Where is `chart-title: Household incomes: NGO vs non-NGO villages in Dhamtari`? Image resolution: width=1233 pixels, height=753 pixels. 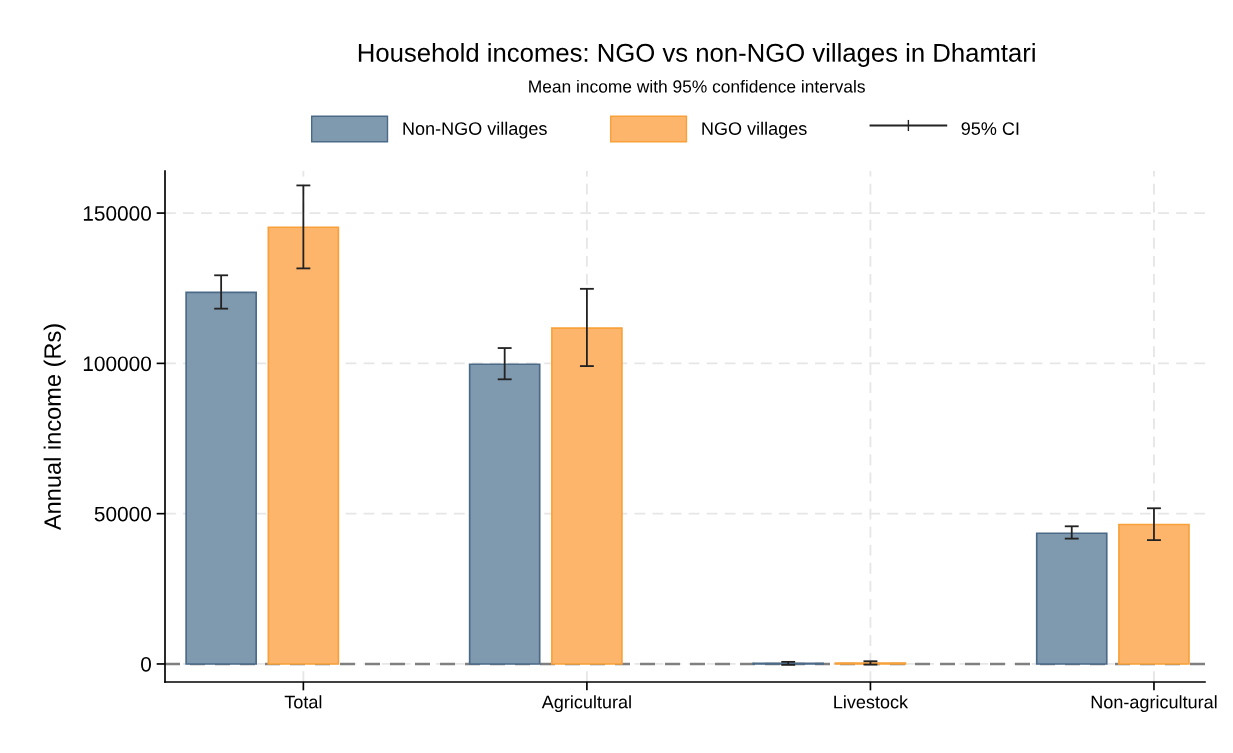
chart-title: Household incomes: NGO vs non-NGO villages in Dhamtari is located at coordinates (696, 55).